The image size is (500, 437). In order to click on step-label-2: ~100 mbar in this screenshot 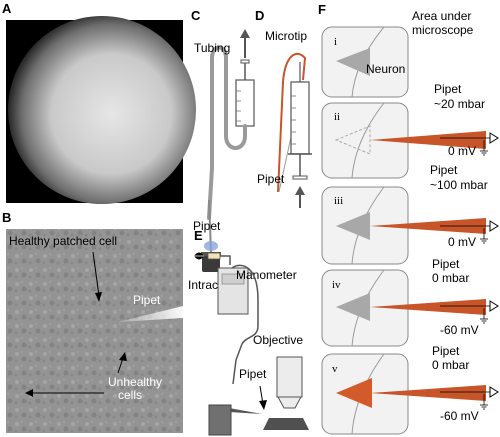, I will do `click(459, 185)`.